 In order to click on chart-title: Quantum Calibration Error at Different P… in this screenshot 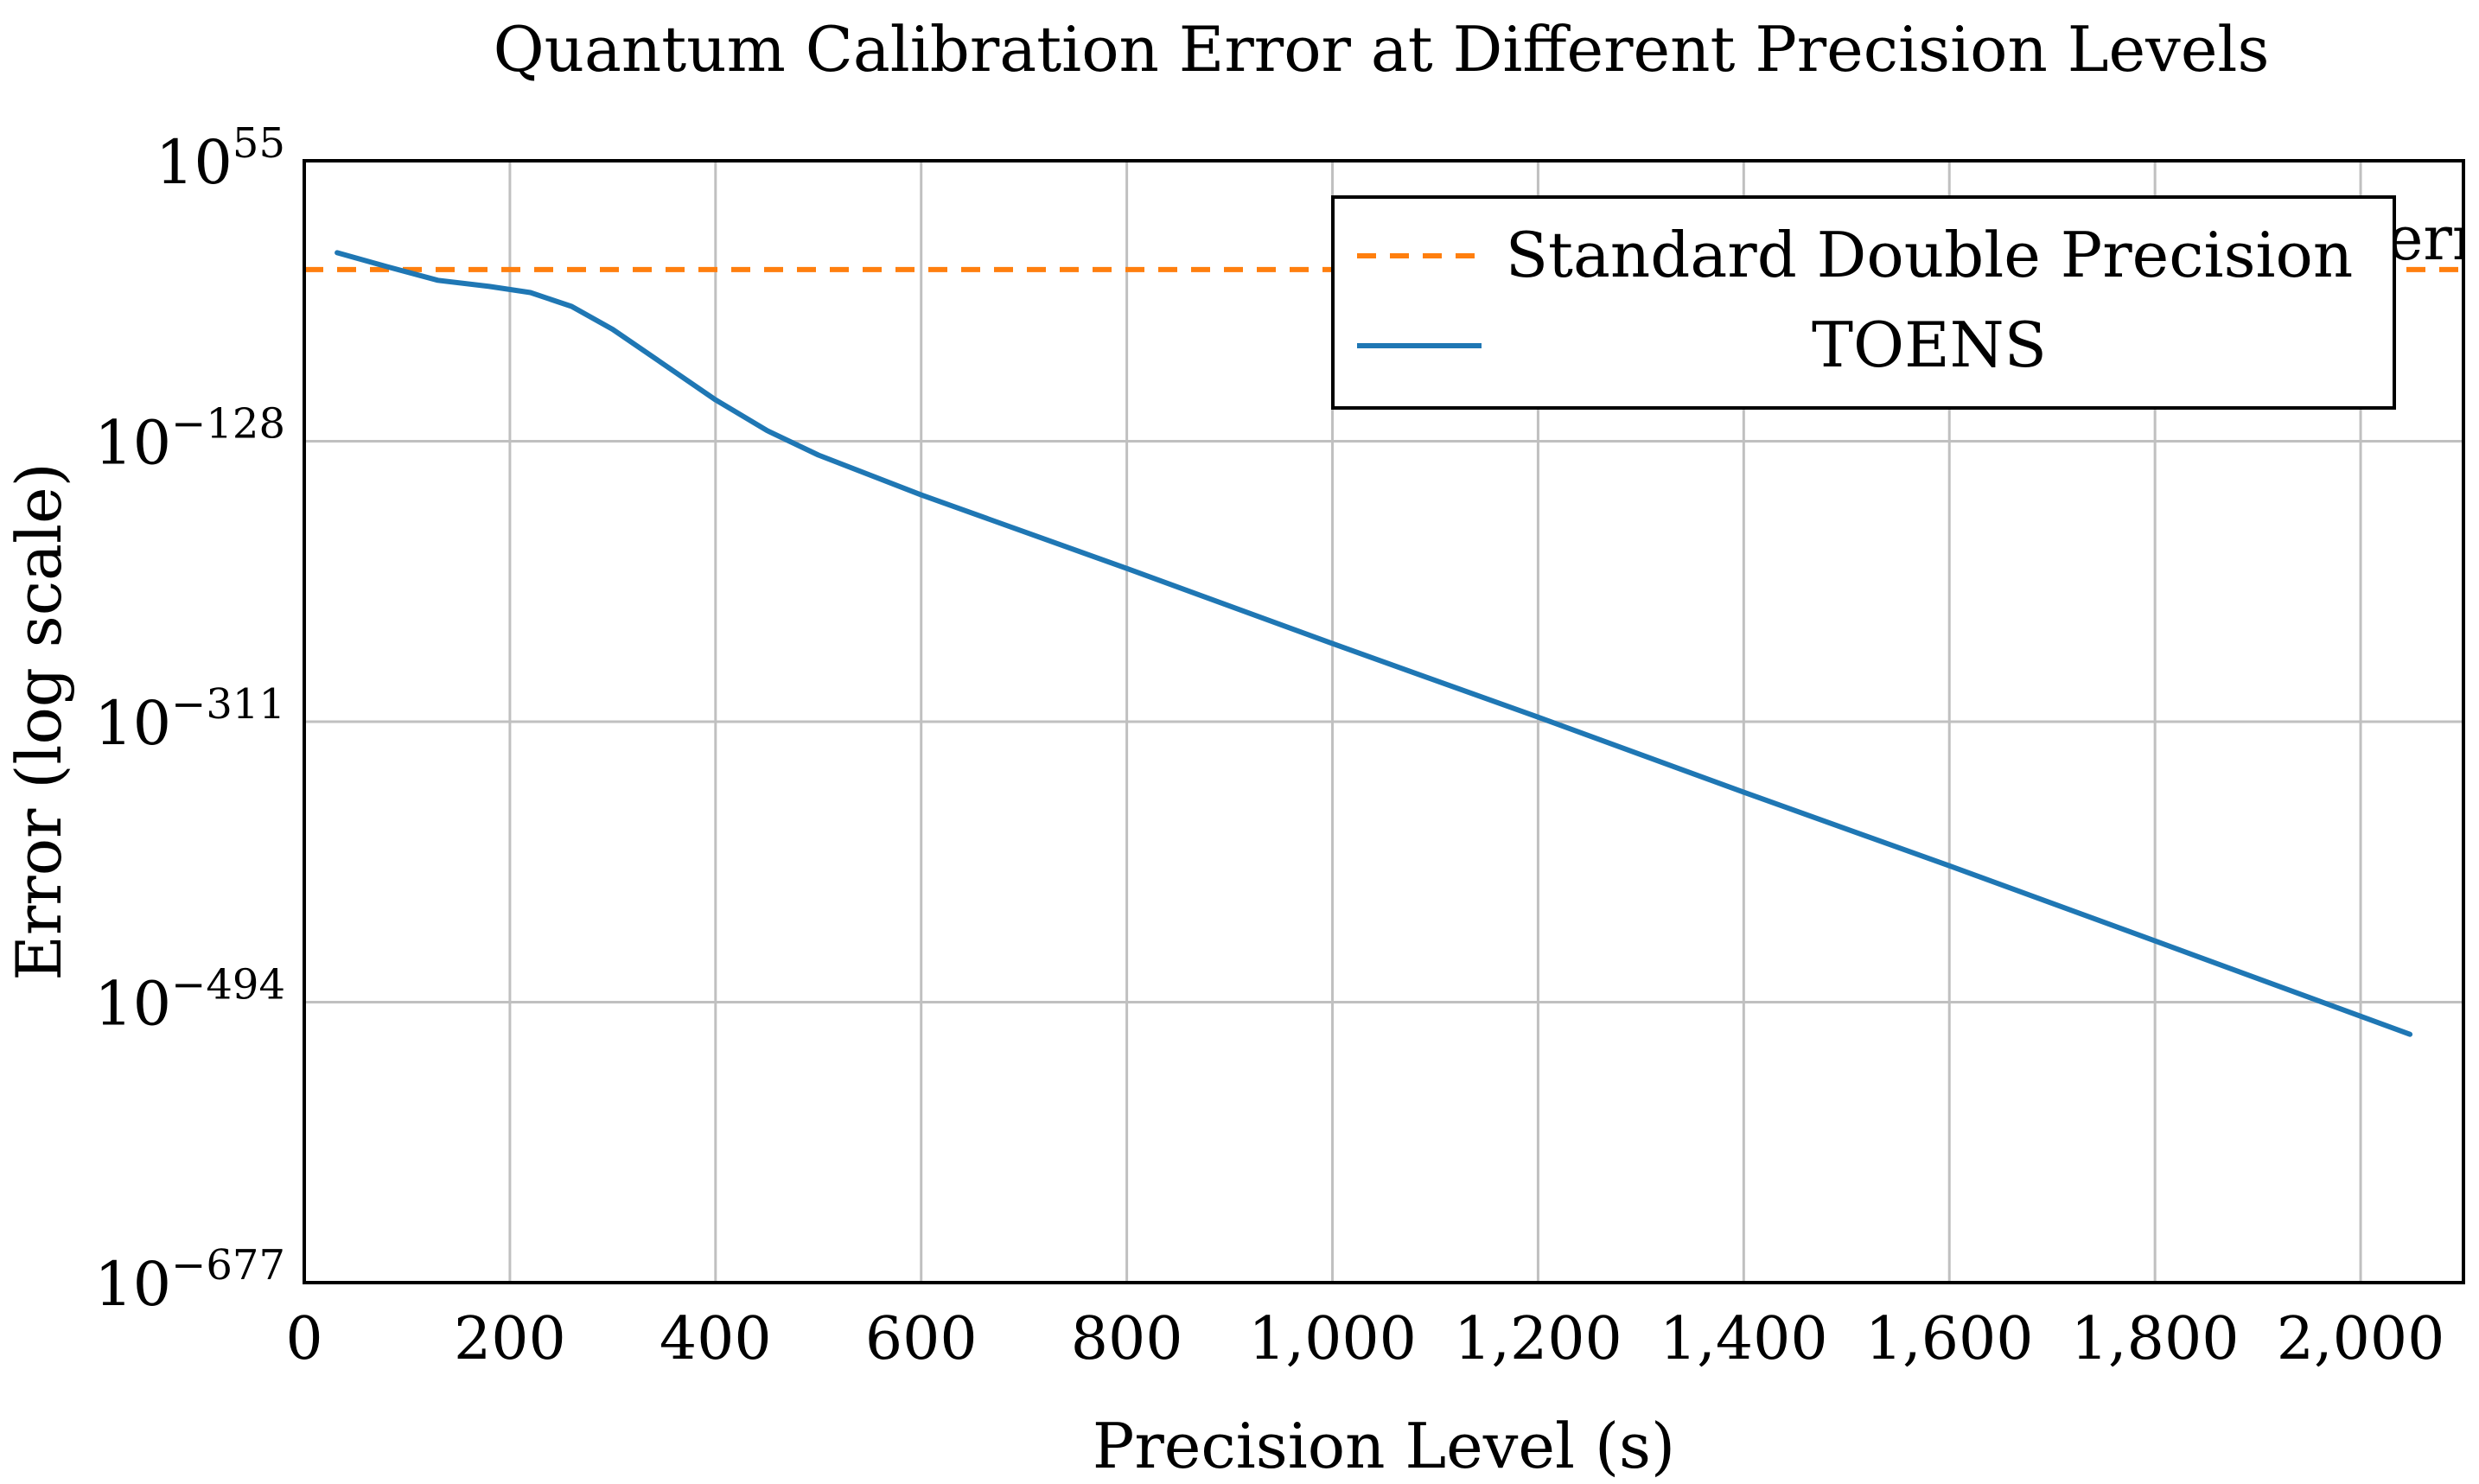, I will do `click(1382, 49)`.